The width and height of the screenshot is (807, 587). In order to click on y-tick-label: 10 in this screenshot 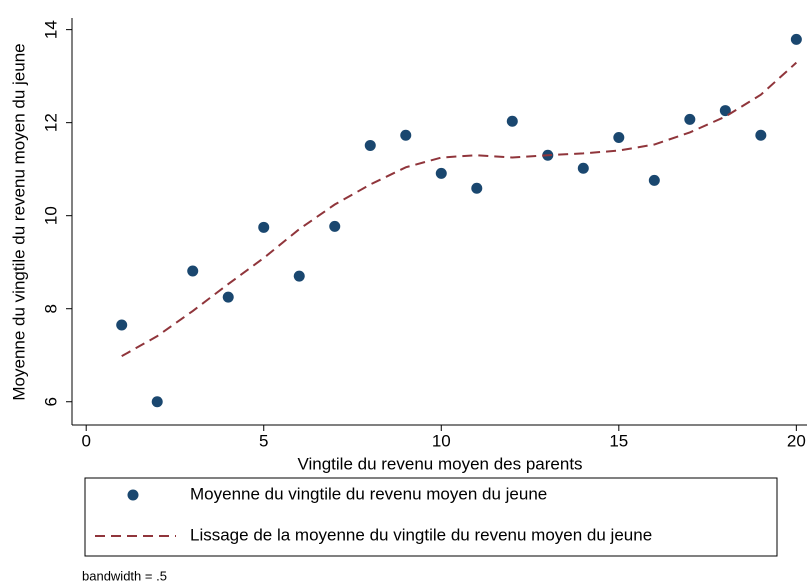, I will do `click(50, 215)`.